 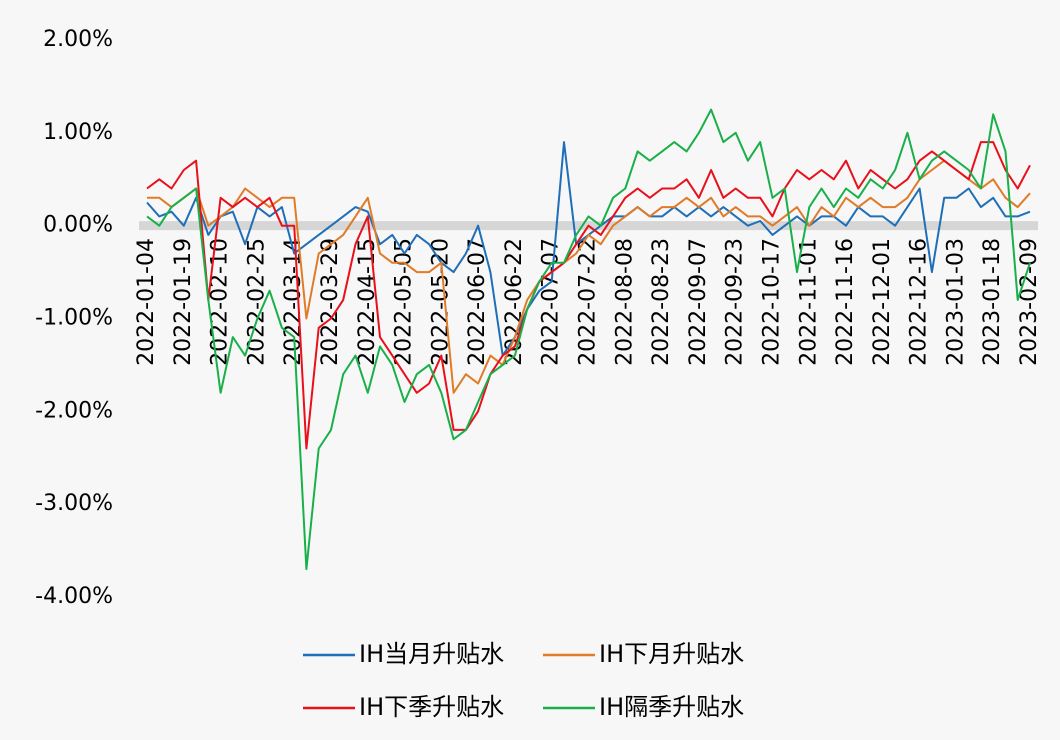 I want to click on x-tick-label: 2022-11-16, so click(x=845, y=302).